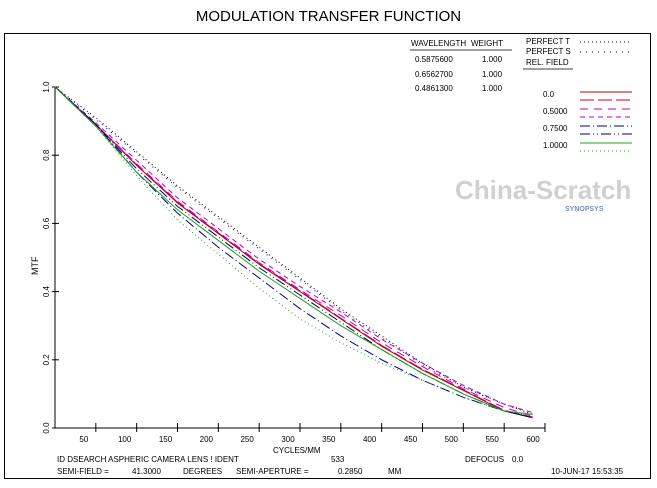 The width and height of the screenshot is (657, 488). What do you see at coordinates (584, 209) in the screenshot?
I see `watermark-sub: SYNOPSYS` at bounding box center [584, 209].